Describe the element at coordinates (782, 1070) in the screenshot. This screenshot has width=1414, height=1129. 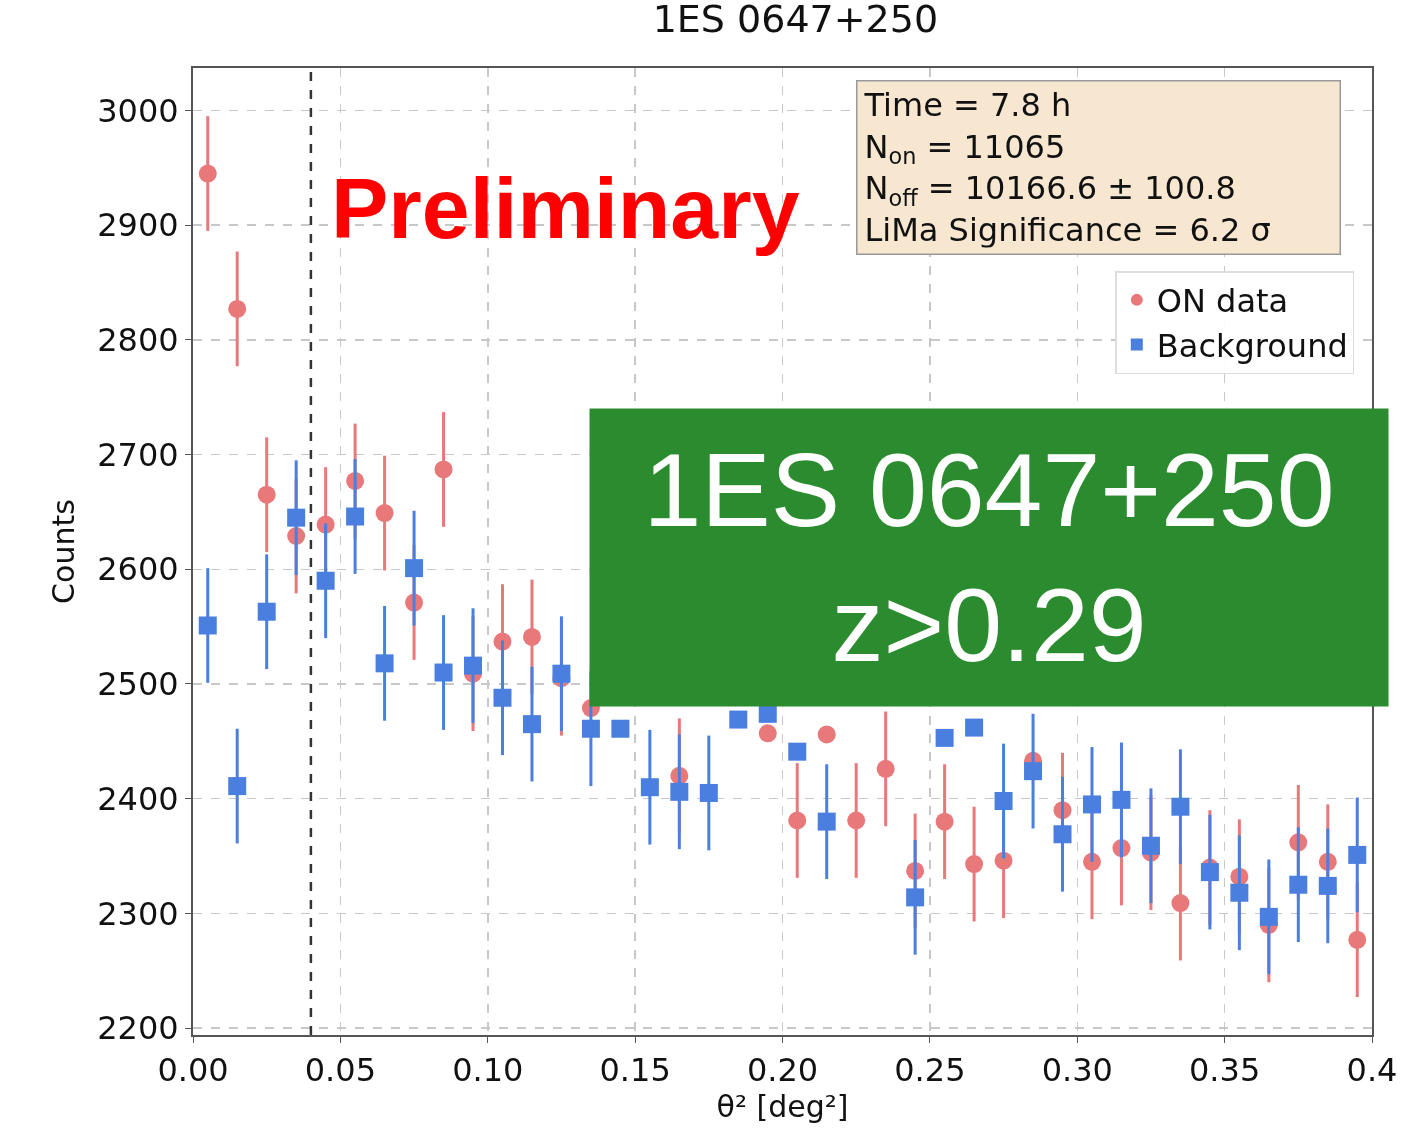
I see `x-tick-label: 0.20` at that location.